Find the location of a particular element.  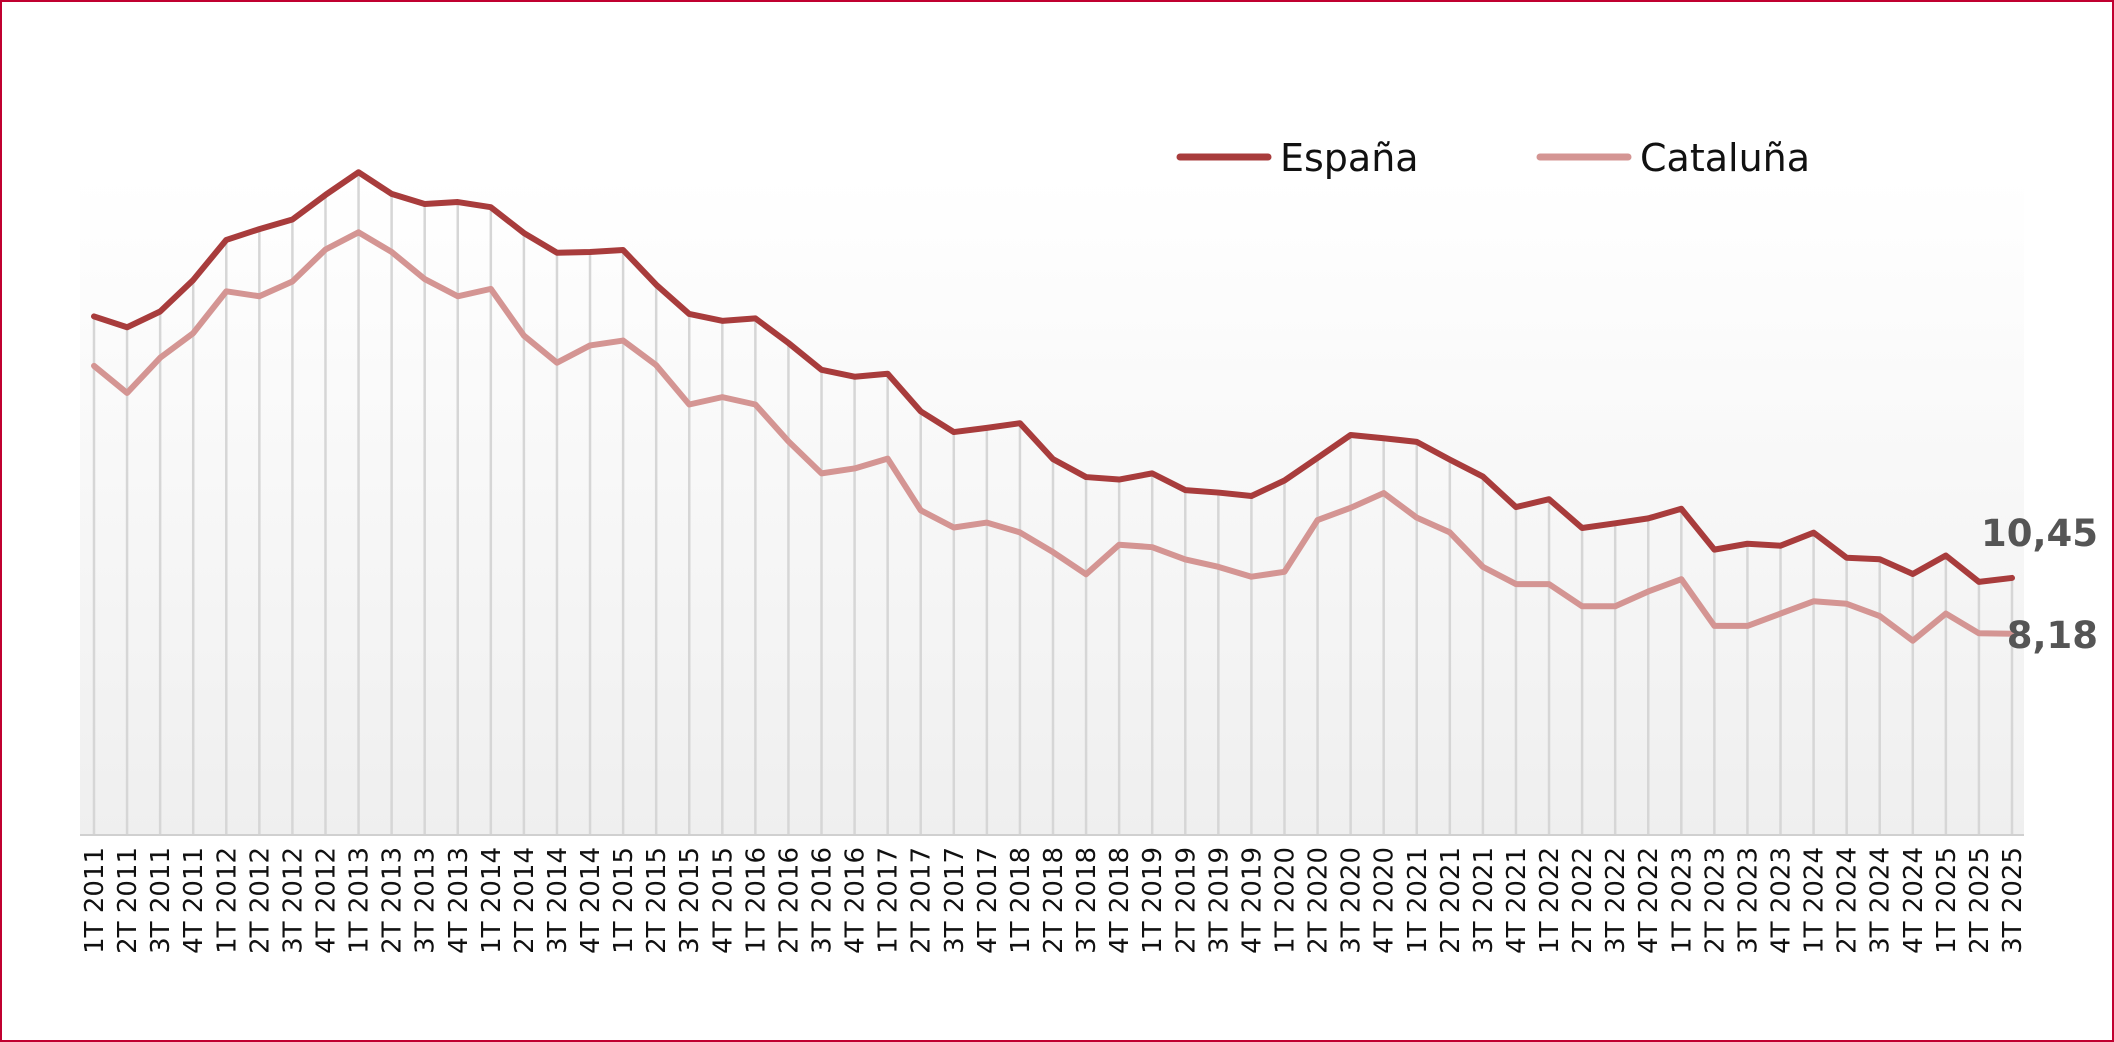

x-tick-label: 1T 2016 is located at coordinates (756, 900).